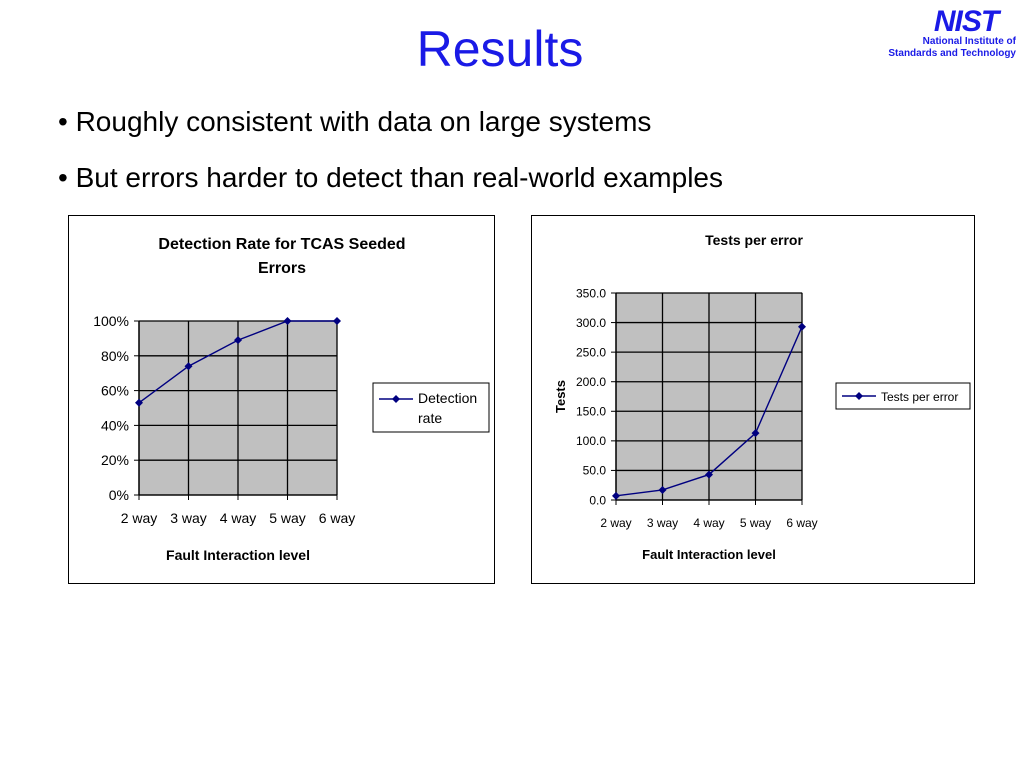 Image resolution: width=1023 pixels, height=767 pixels. What do you see at coordinates (115, 425) in the screenshot?
I see `y-tick-label: 40%` at bounding box center [115, 425].